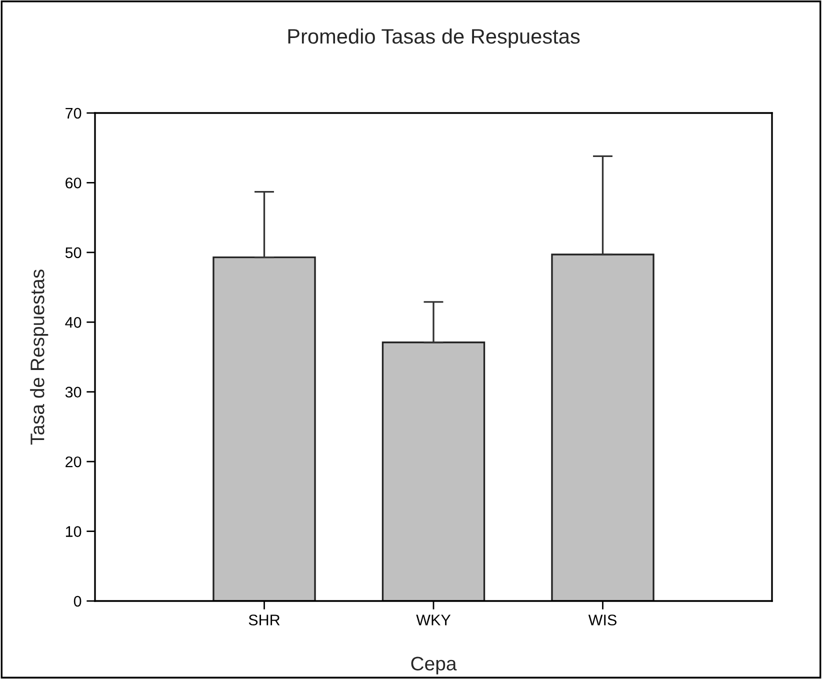 The height and width of the screenshot is (679, 822). Describe the element at coordinates (73, 322) in the screenshot. I see `y-tick-label: 40` at that location.